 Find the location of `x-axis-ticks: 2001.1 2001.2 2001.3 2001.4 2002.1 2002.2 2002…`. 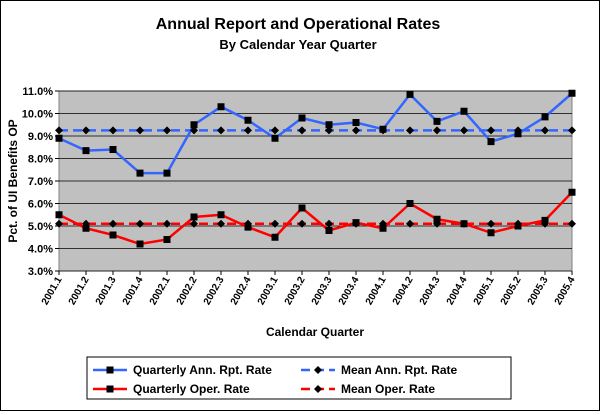

x-axis-ticks: 2001.1 2001.2 2001.3 2001.4 2002.1 2002.2 2002… is located at coordinates (309, 289).